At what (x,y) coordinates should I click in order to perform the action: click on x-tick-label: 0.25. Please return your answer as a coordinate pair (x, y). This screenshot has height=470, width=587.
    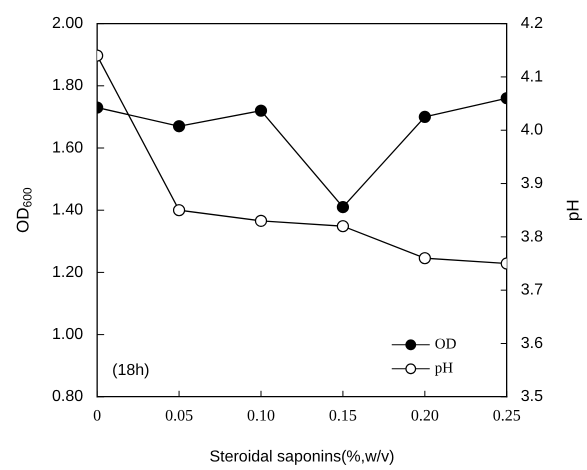
    Looking at the image, I should click on (506, 416).